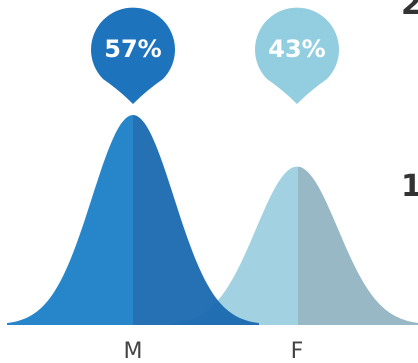 This screenshot has height=363, width=418. I want to click on category-label-m: M, so click(133, 351).